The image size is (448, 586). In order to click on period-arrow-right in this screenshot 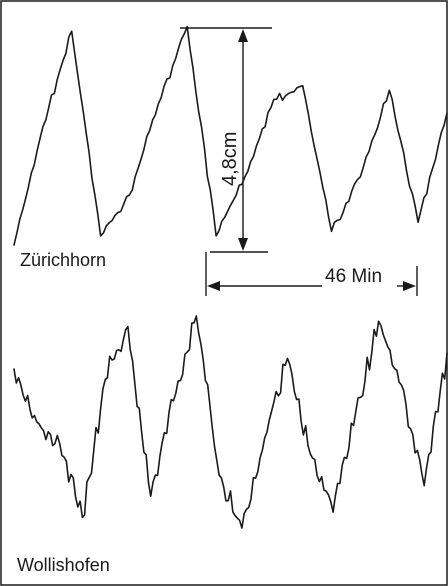, I will do `click(409, 286)`.